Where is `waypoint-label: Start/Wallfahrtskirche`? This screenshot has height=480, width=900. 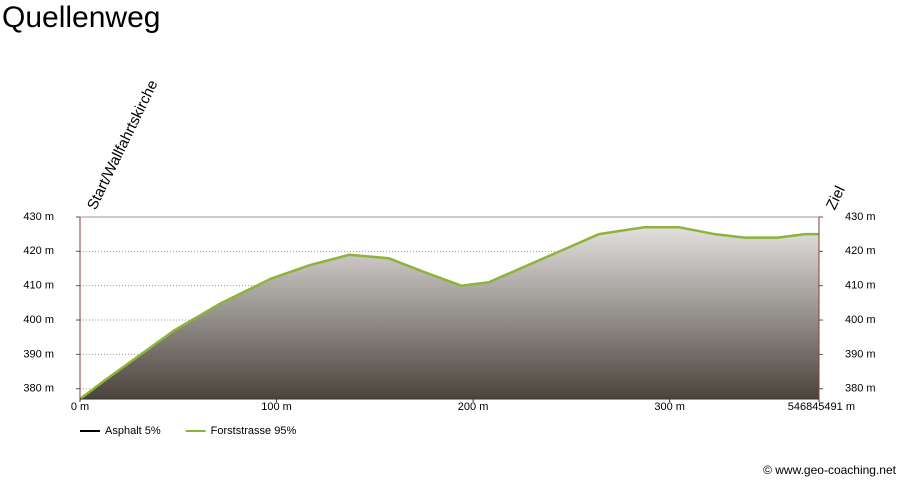 waypoint-label: Start/Wallfahrtskirche is located at coordinates (123, 144).